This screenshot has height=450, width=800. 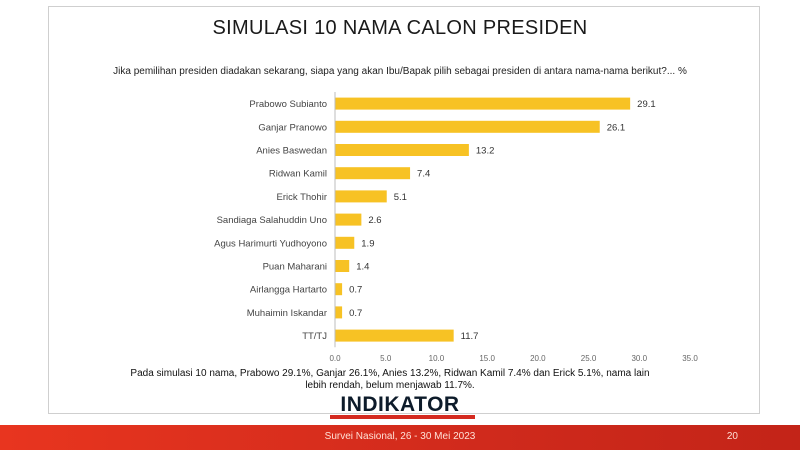 I want to click on category-label: Airlangga Hartarto, so click(x=288, y=290).